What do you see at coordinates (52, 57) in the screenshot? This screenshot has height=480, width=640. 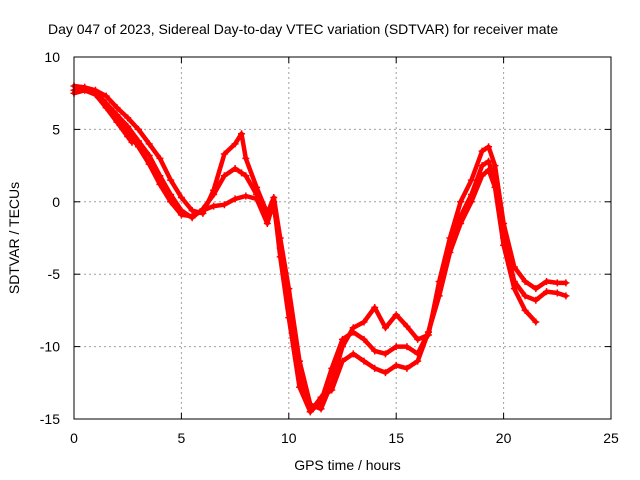 I see `y-tick-label: 10` at bounding box center [52, 57].